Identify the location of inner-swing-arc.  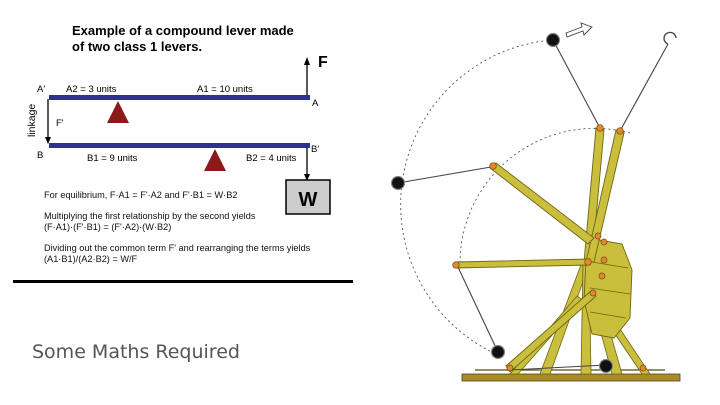
(545, 196).